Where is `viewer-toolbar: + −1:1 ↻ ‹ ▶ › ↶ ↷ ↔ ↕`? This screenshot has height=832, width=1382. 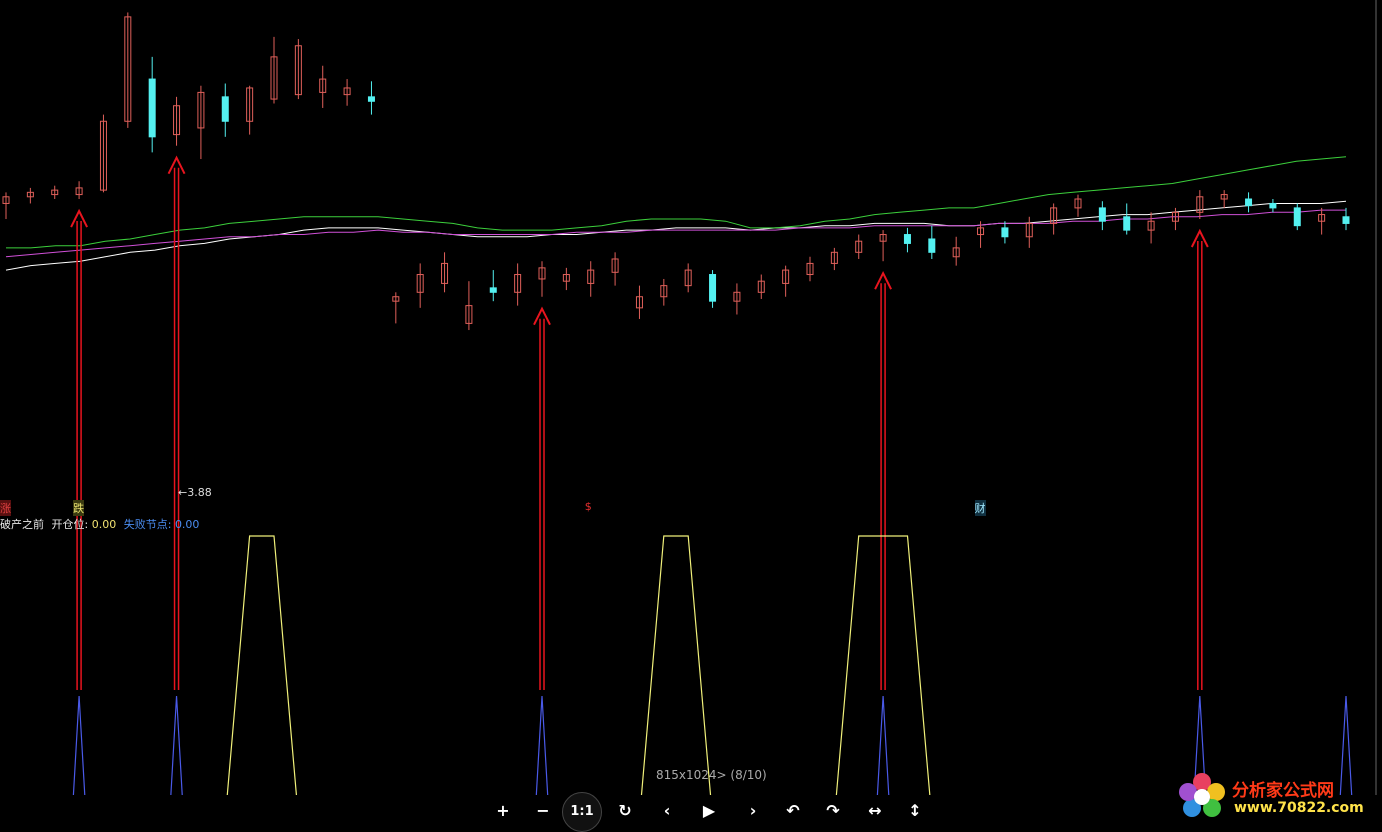 viewer-toolbar: + −1:1 ↻ ‹ ▶ › ↶ ↷ ↔ ↕ is located at coordinates (691, 812).